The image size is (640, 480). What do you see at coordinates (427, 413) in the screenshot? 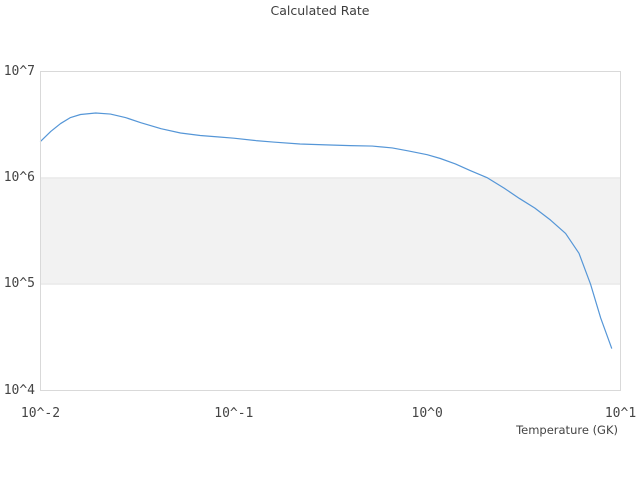
I see `x-tick-label: 10^0` at bounding box center [427, 413].